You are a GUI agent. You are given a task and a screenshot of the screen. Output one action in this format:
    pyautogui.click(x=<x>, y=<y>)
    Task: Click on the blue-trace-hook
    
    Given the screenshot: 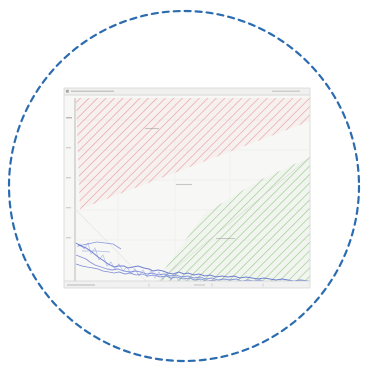 What is the action you would take?
    pyautogui.click(x=99, y=245)
    